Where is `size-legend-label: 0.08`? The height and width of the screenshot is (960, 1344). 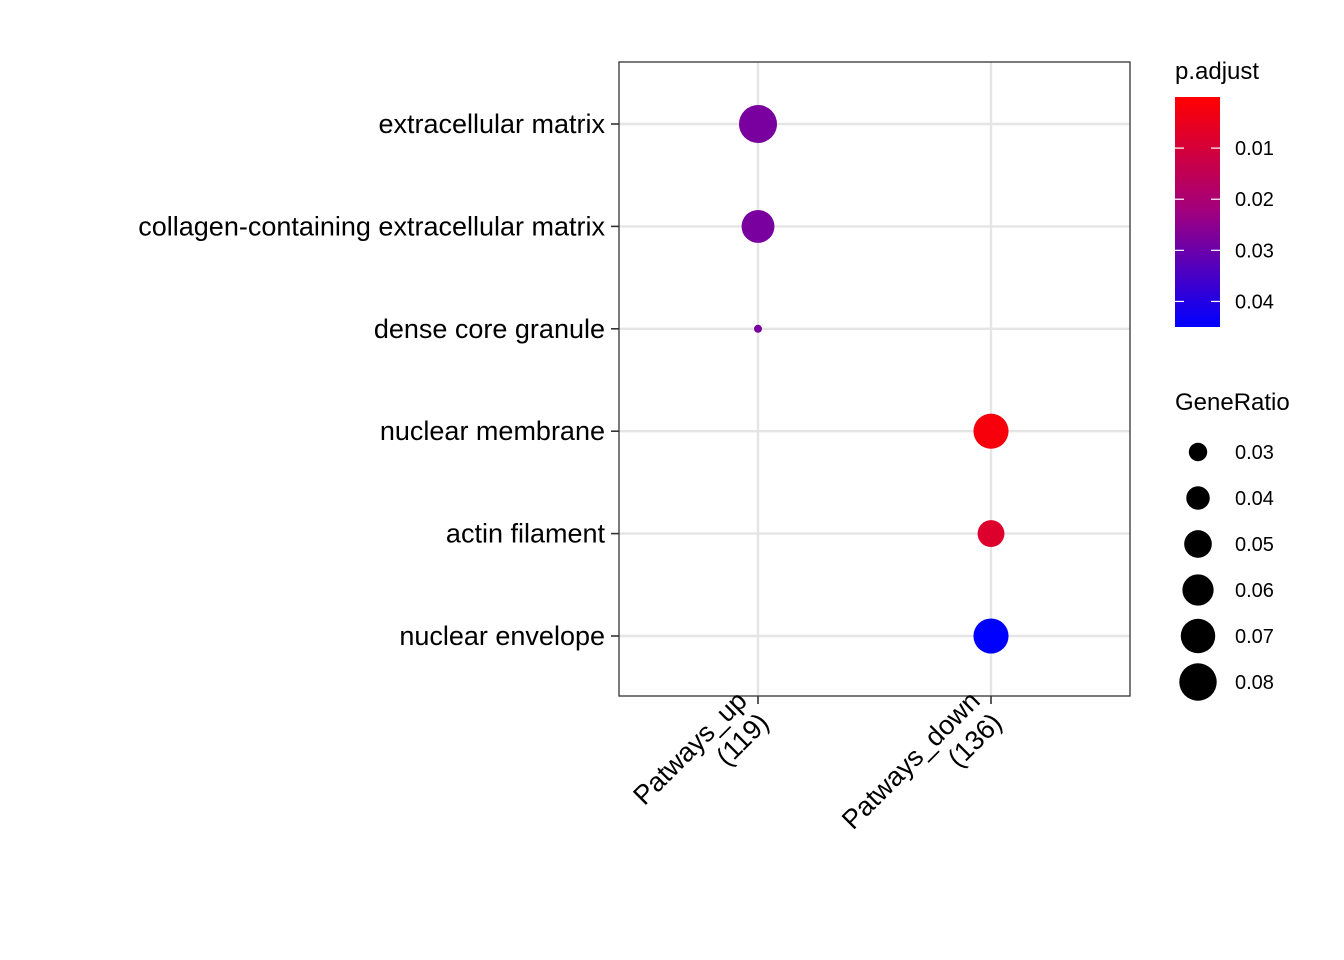
size-legend-label: 0.08 is located at coordinates (1254, 683).